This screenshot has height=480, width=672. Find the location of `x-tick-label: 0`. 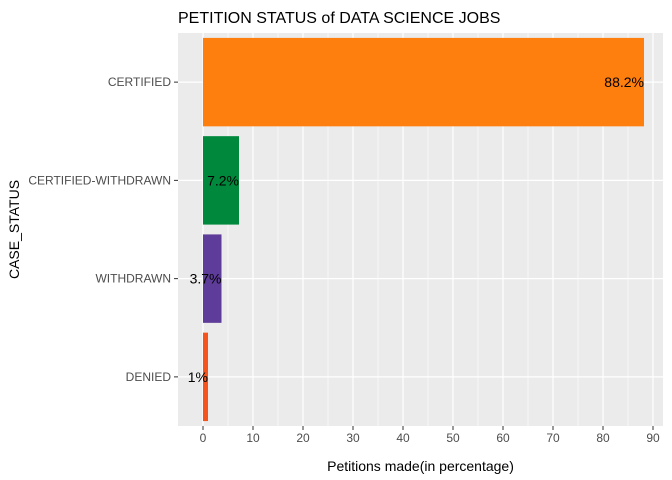

x-tick-label: 0 is located at coordinates (203, 438).